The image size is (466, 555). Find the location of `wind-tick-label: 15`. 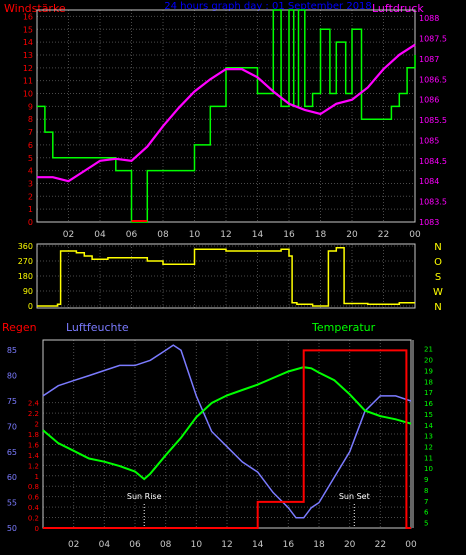

wind-tick-label: 15 is located at coordinates (28, 29).